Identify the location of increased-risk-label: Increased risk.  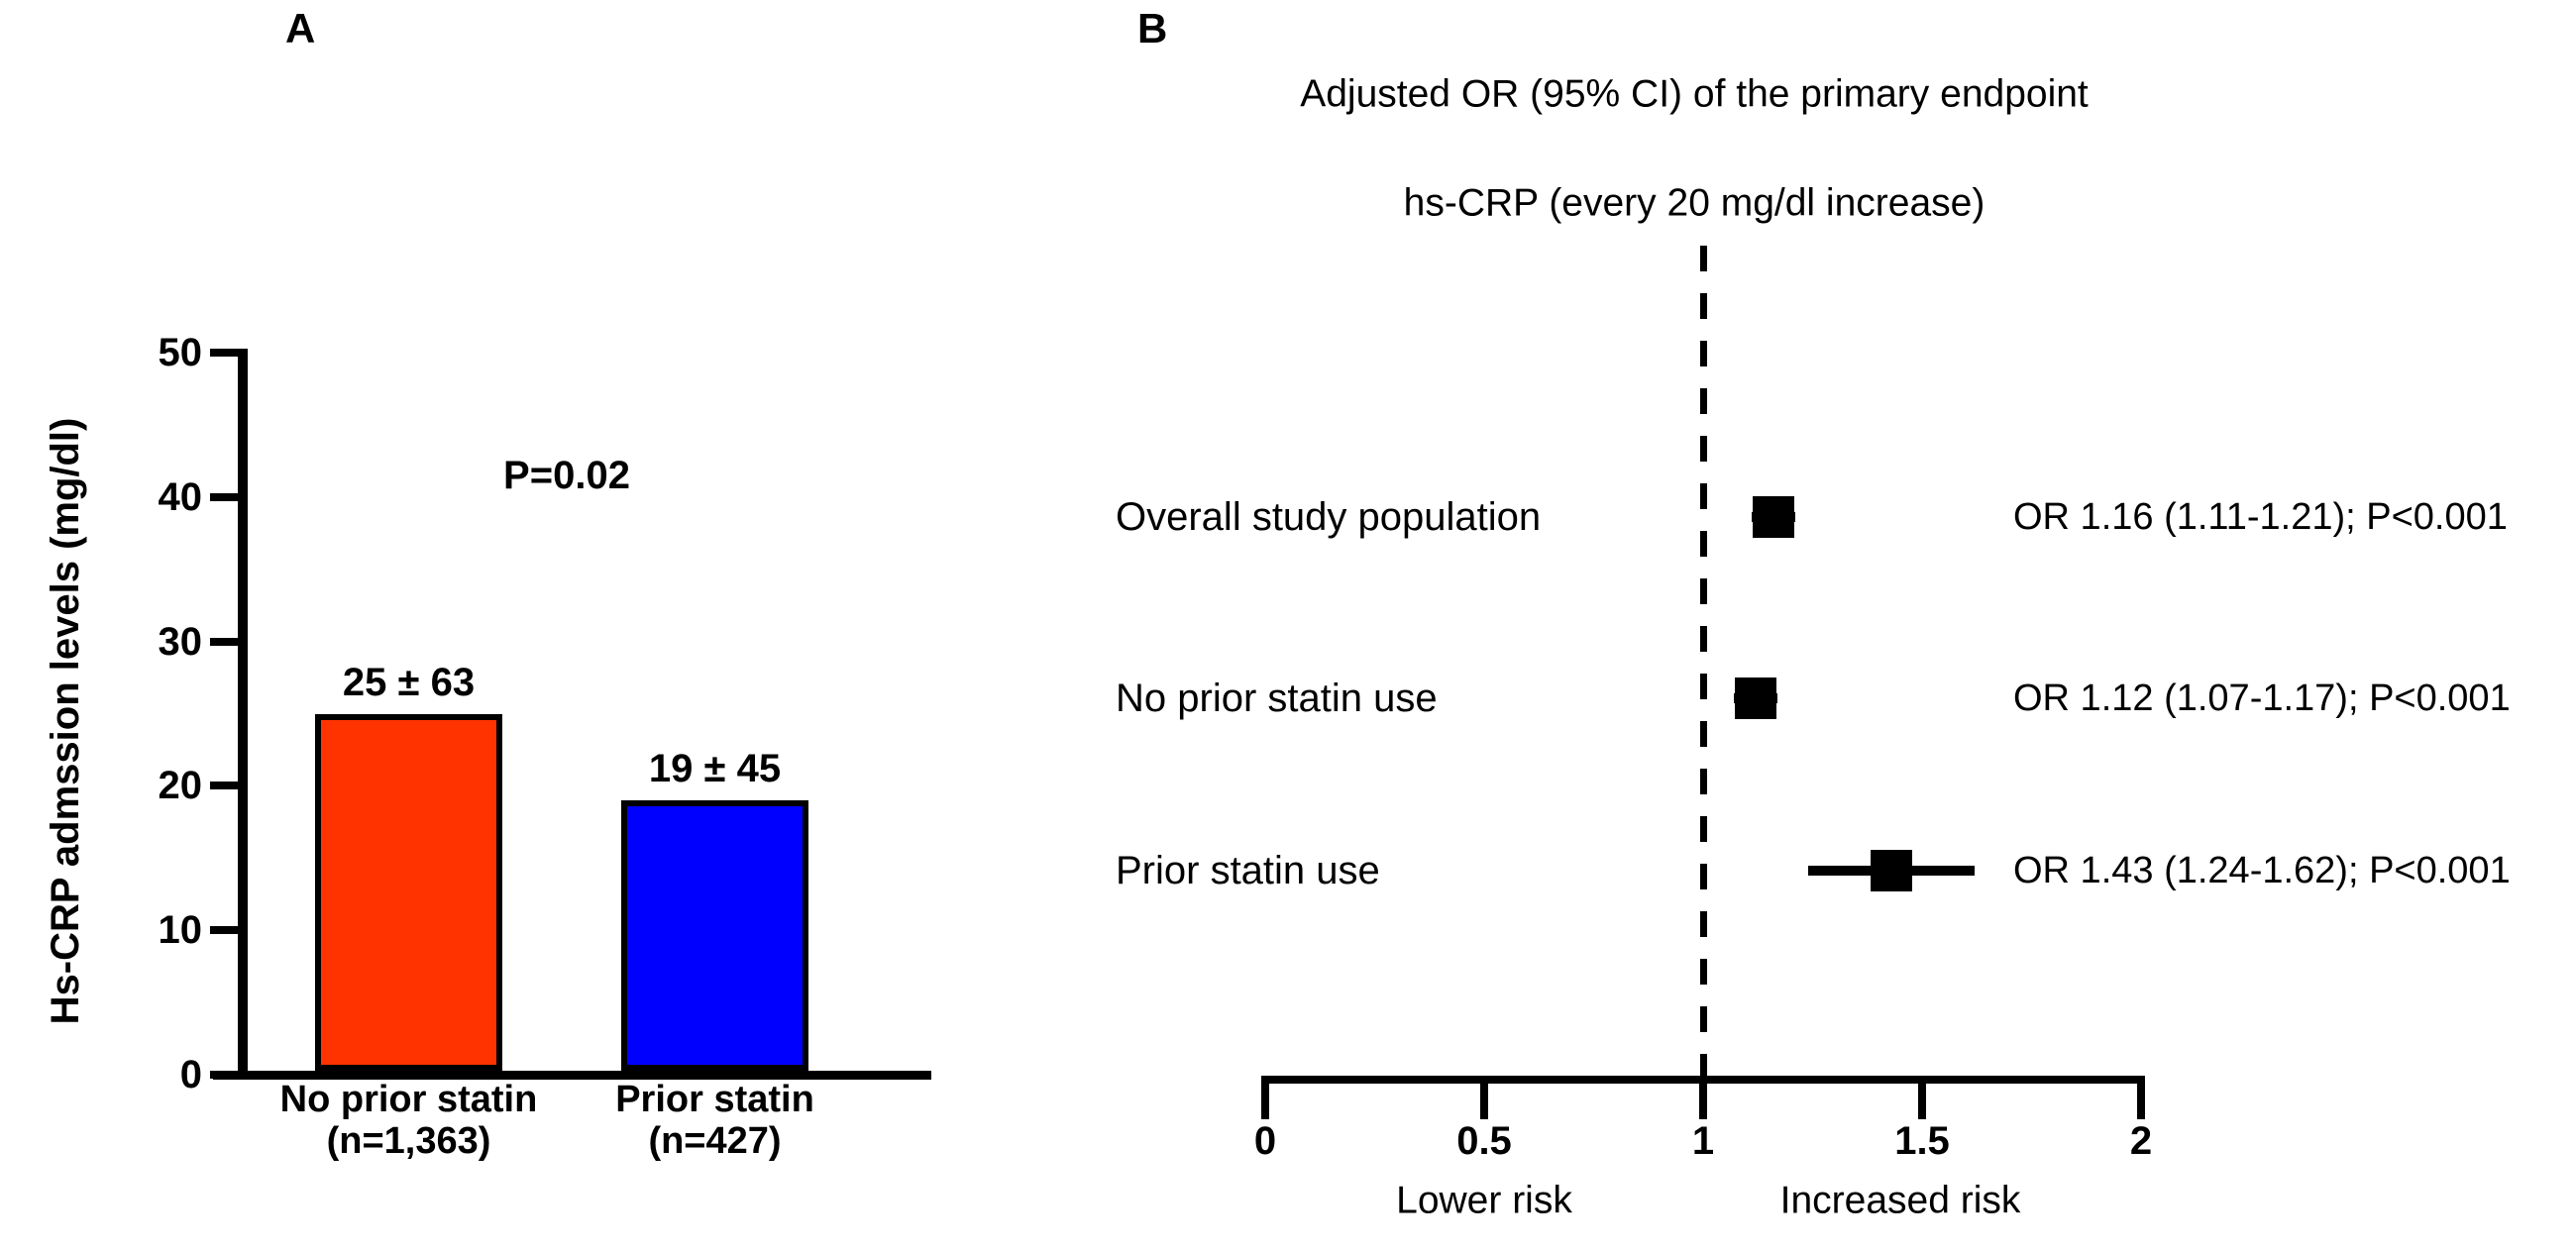
(1900, 1200).